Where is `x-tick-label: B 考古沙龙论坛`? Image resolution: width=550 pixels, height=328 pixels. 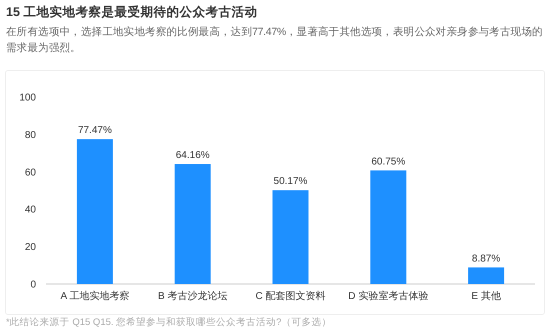 x-tick-label: B 考古沙龙论坛 is located at coordinates (193, 296).